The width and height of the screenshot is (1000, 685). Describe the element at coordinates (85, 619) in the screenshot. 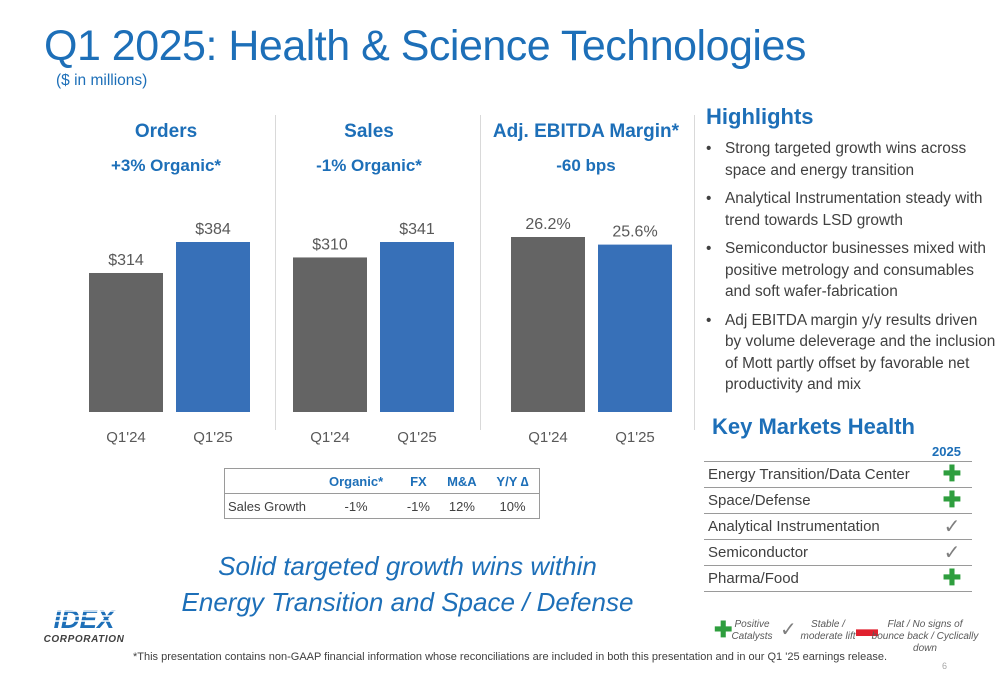

I see `logo-wordmark: IDEX` at that location.